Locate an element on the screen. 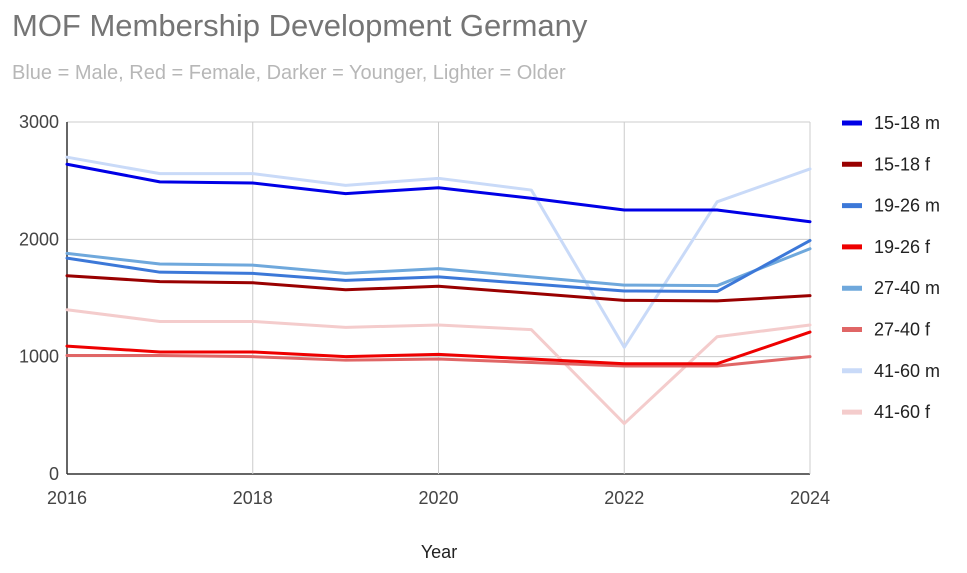 Image resolution: width=967 pixels, height=573 pixels. y-axis-ticks: 0 1000 2000 3000 is located at coordinates (39, 298).